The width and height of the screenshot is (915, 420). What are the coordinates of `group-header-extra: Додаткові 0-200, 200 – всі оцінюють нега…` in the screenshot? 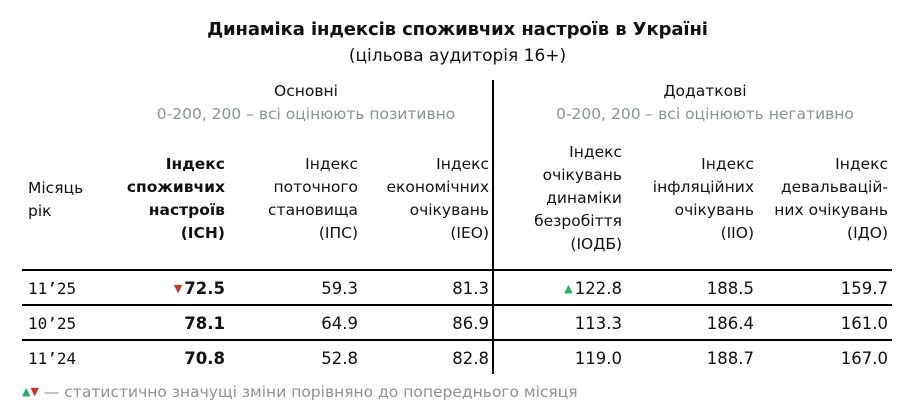 It's located at (705, 103).